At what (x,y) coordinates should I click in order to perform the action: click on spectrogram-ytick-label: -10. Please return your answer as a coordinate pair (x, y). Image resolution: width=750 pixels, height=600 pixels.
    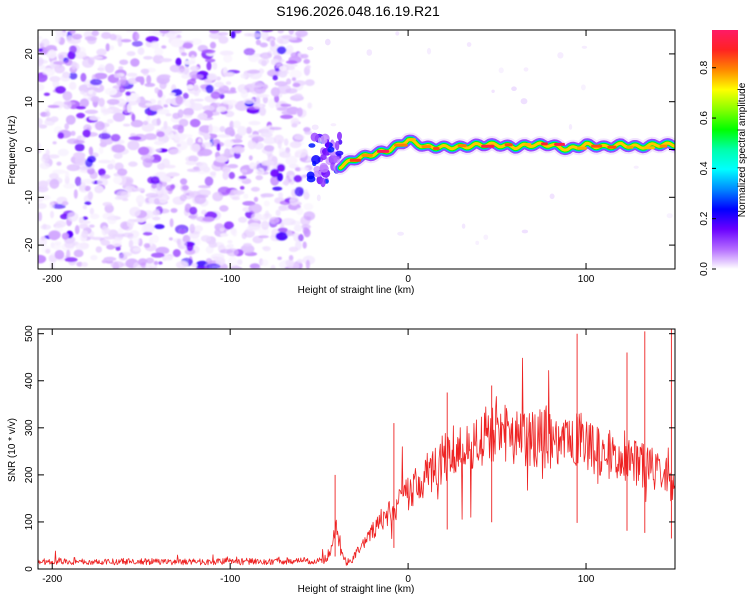
    Looking at the image, I should click on (29, 197).